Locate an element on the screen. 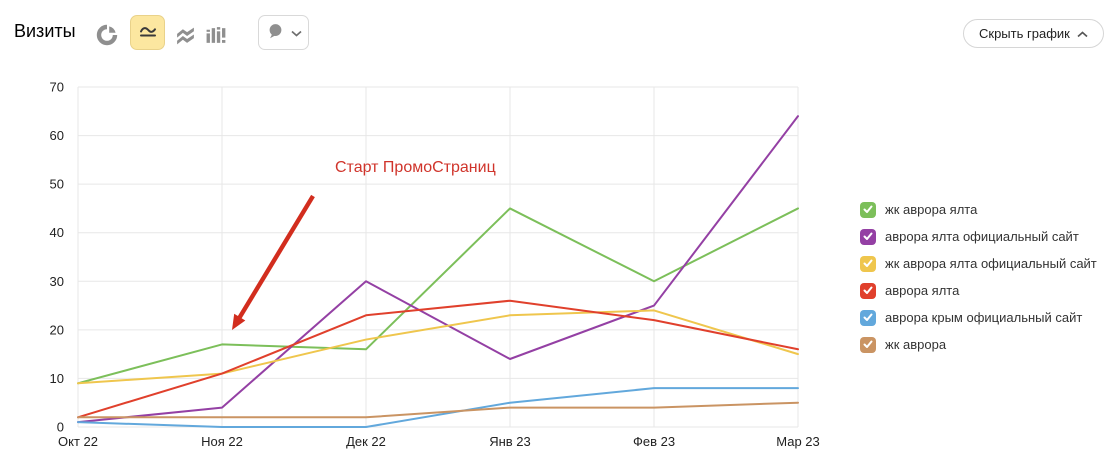  legend-item: аврора крым официальный сайт is located at coordinates (978, 317).